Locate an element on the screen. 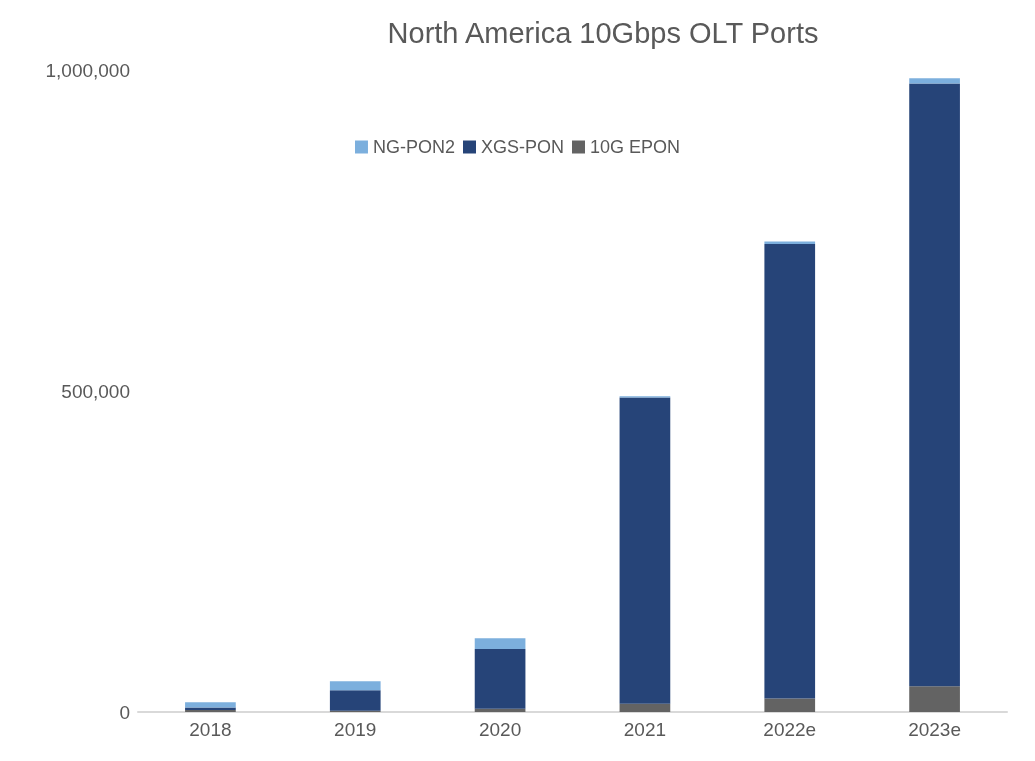 The height and width of the screenshot is (761, 1035). y-tick-label: 0 is located at coordinates (124, 712).